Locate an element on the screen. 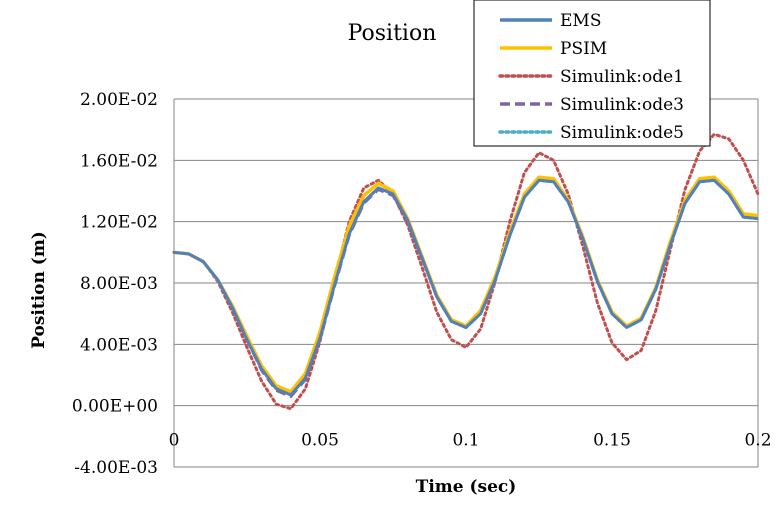  x-axis-ticks: 0 0.05 0.1 0.15 0.2 is located at coordinates (470, 441).